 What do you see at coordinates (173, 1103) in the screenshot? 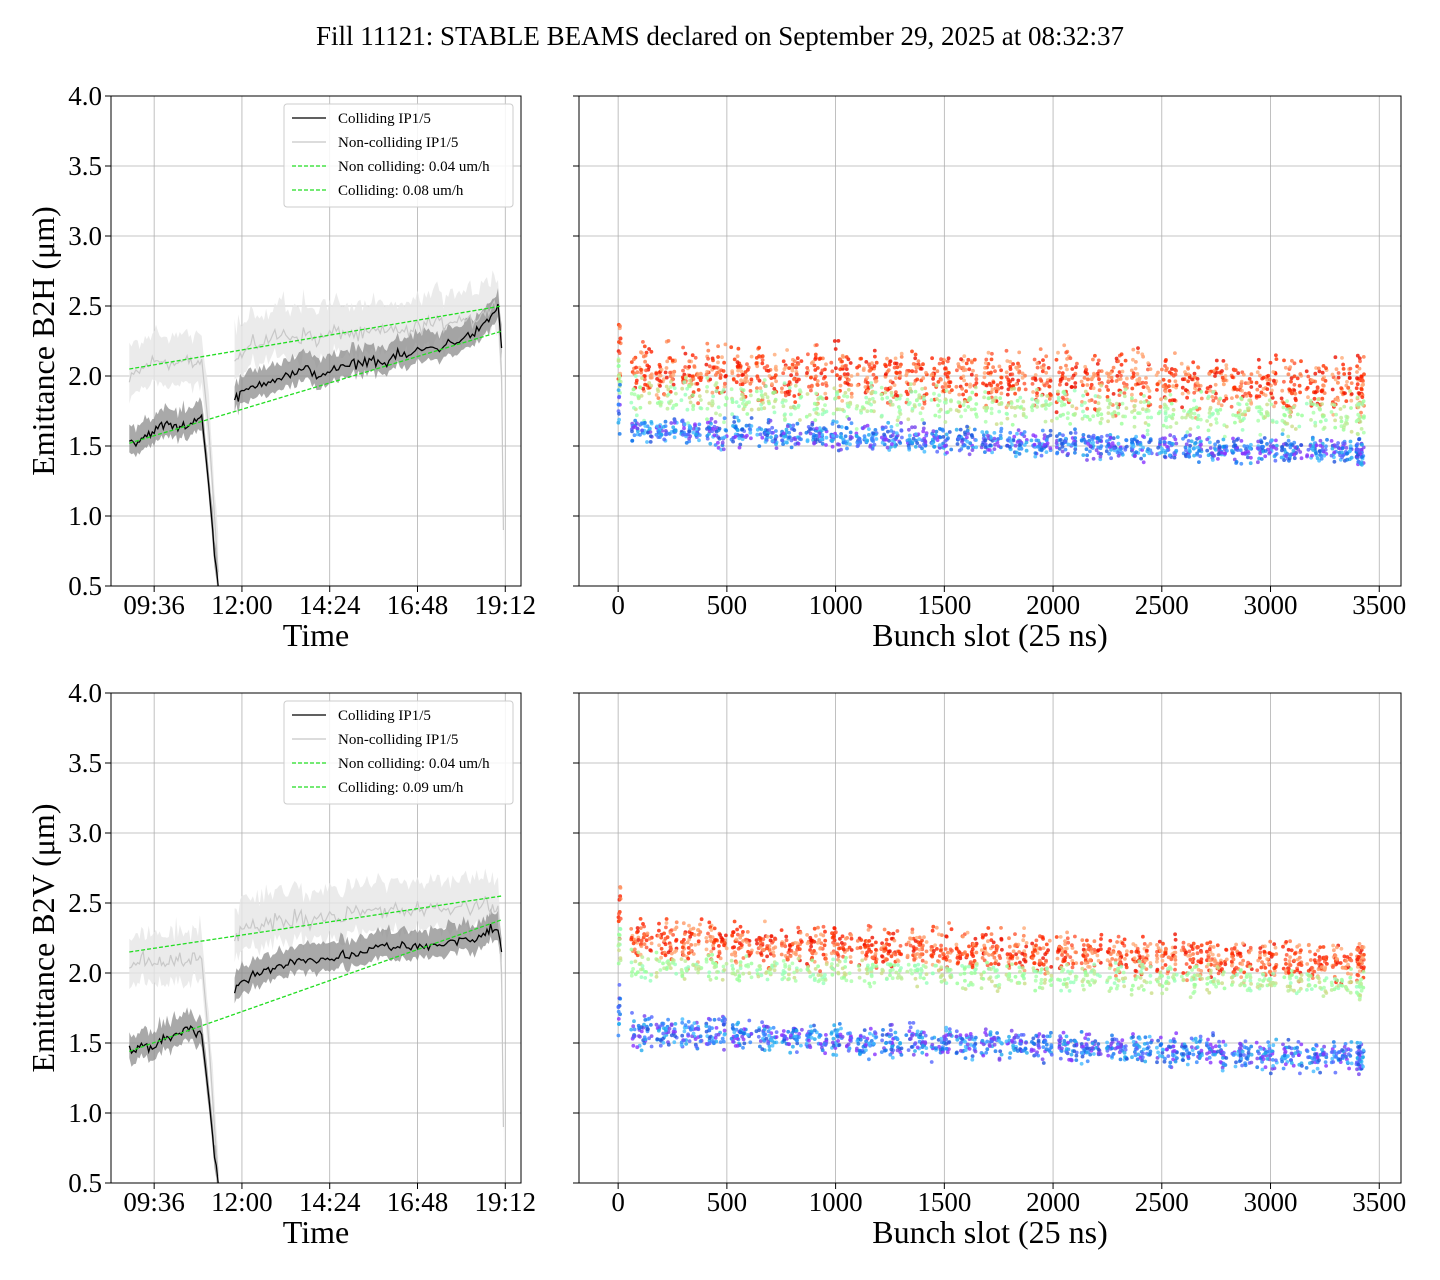
I see `series-line-colliding` at bounding box center [173, 1103].